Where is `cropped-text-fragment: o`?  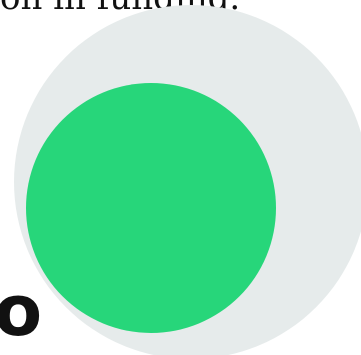 cropped-text-fragment: o is located at coordinates (21, 311).